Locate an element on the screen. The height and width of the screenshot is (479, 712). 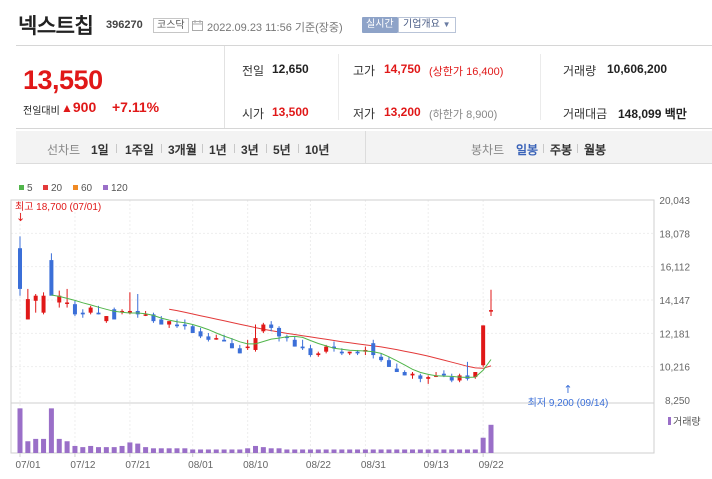
realtime-button: 실시간 is located at coordinates (380, 25).